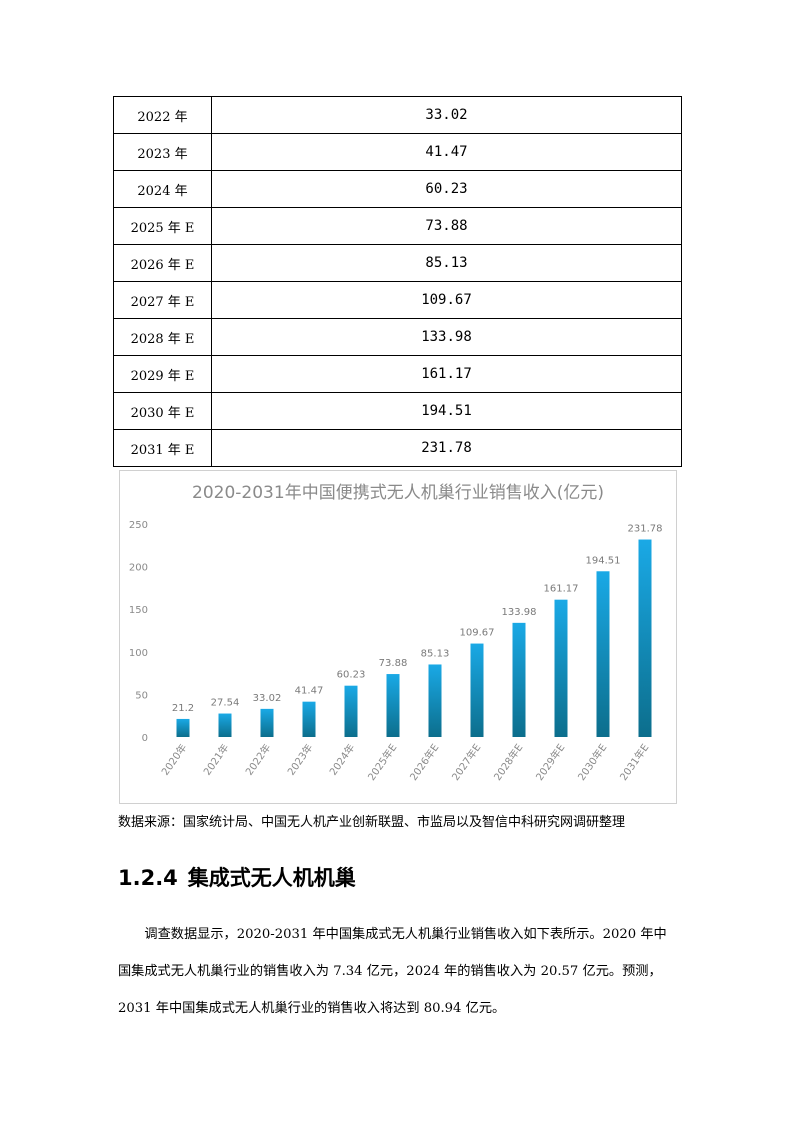 This screenshot has height=1123, width=794. What do you see at coordinates (162, 374) in the screenshot?
I see `year-cell: 2029 年 E` at bounding box center [162, 374].